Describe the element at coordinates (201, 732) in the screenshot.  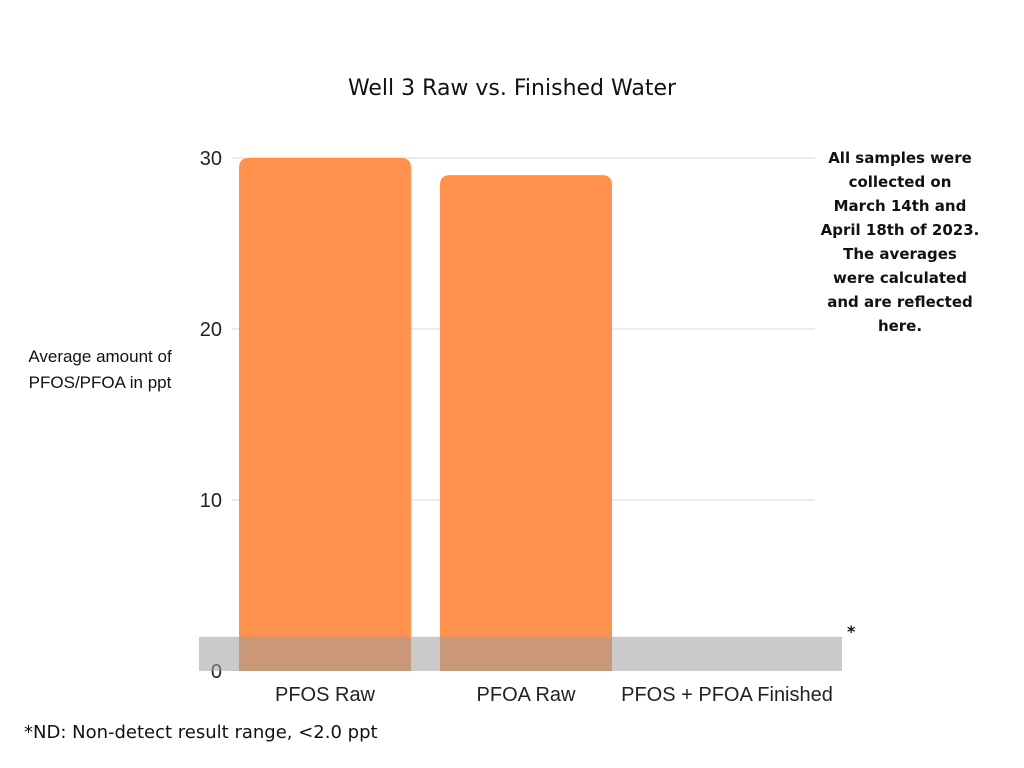
I see `footnote: *ND: Non-detect result range, <2.0 ppt` at that location.